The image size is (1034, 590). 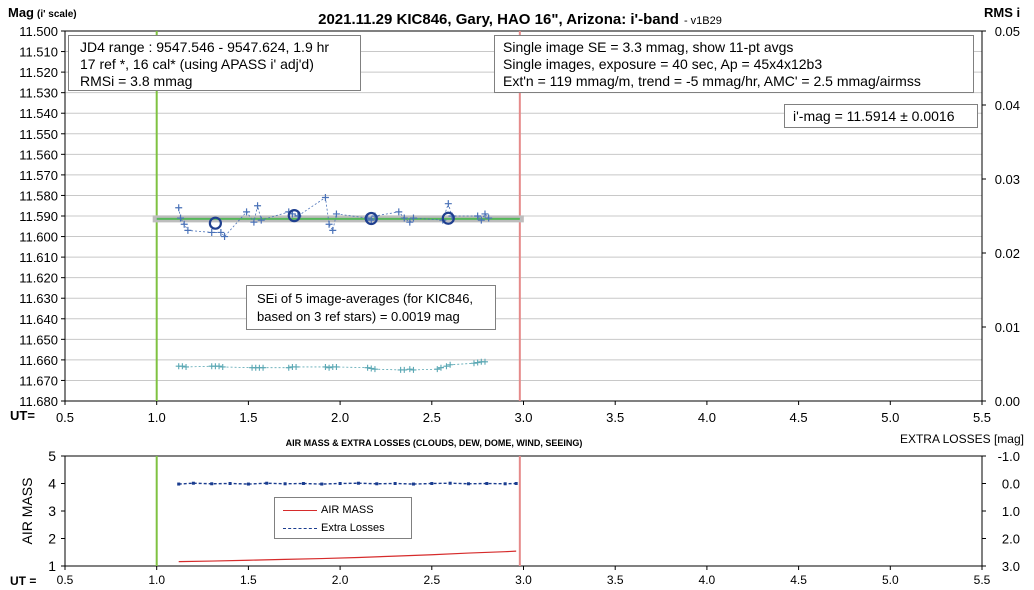 I want to click on sub-y-tick-label: 1, so click(x=52, y=566).